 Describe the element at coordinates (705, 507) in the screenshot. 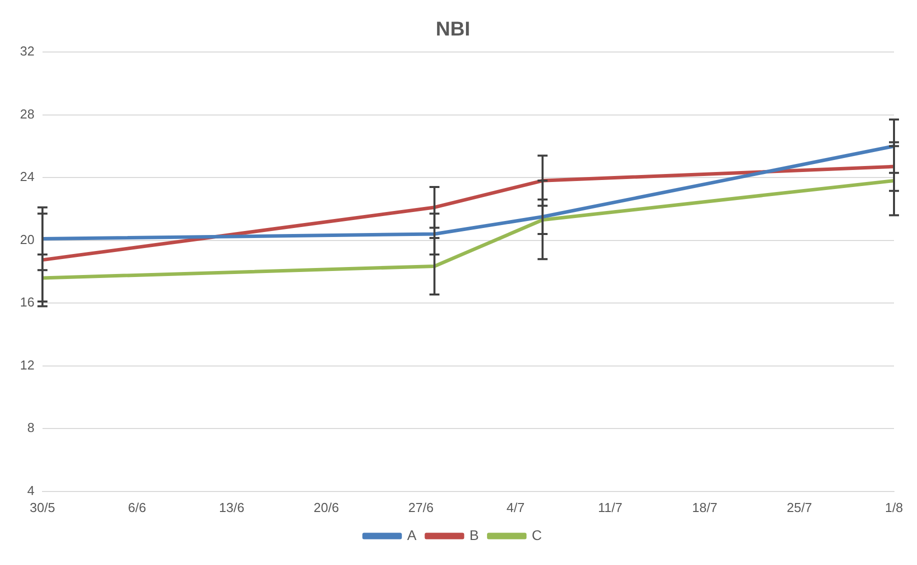

I see `x-tick-label: 18/7` at that location.